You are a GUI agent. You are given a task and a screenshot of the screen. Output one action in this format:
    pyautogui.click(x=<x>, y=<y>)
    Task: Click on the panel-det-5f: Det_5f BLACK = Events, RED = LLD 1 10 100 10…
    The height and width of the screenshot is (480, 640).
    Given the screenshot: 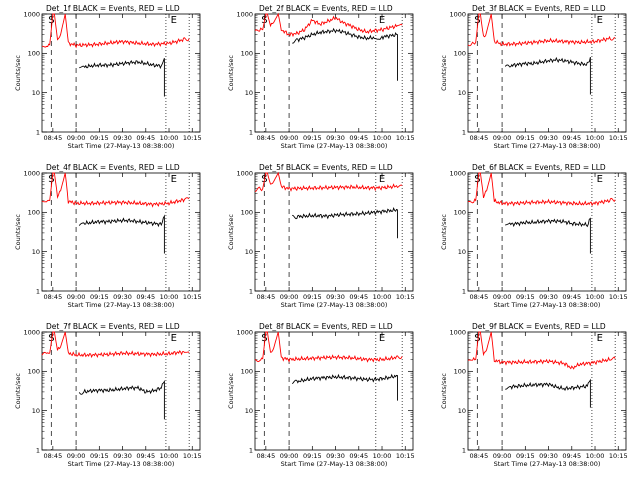 What is the action you would take?
    pyautogui.click(x=321, y=236)
    